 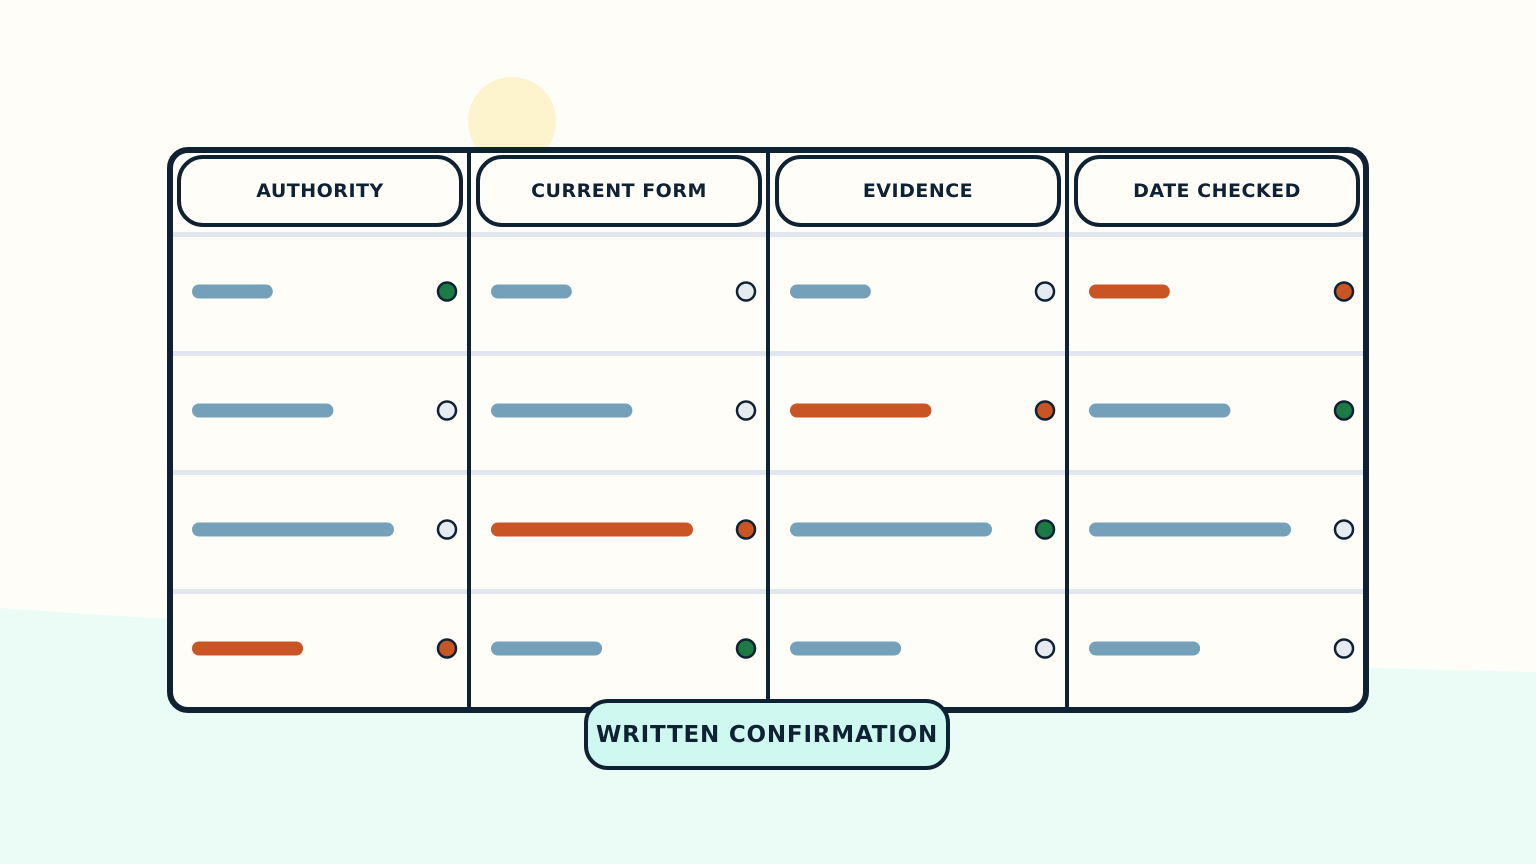 I want to click on header-label-evidence: EVIDENCE, so click(x=918, y=191).